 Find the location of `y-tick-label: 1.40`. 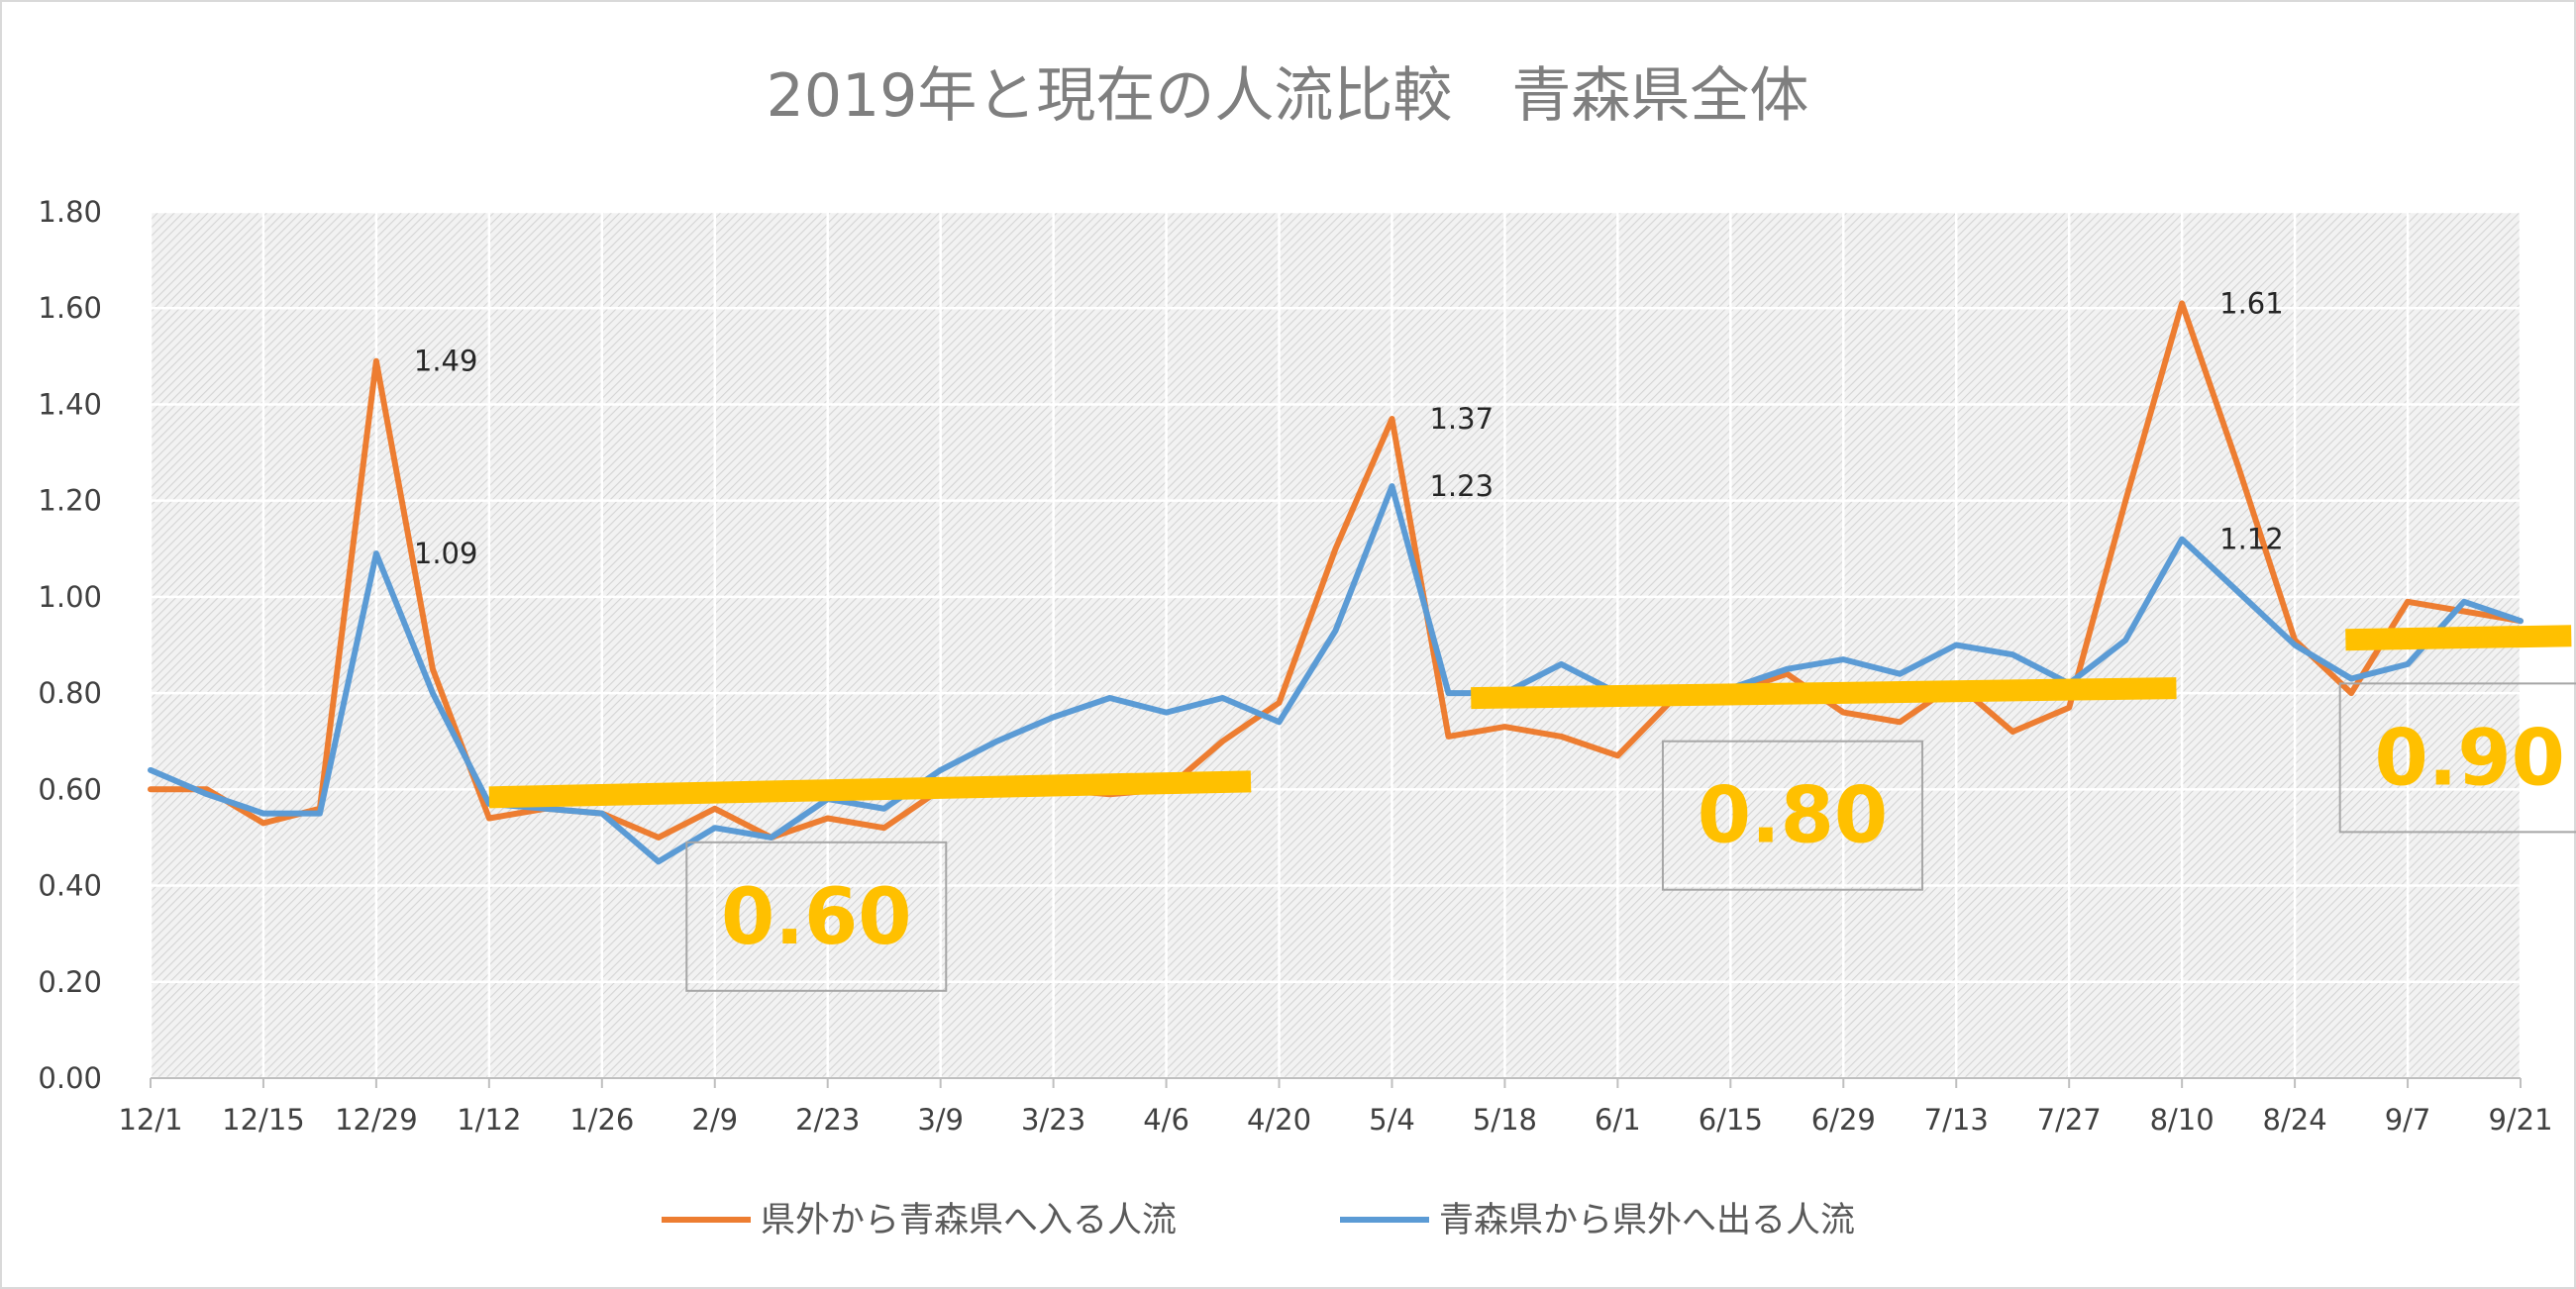

y-tick-label: 1.40 is located at coordinates (70, 404).